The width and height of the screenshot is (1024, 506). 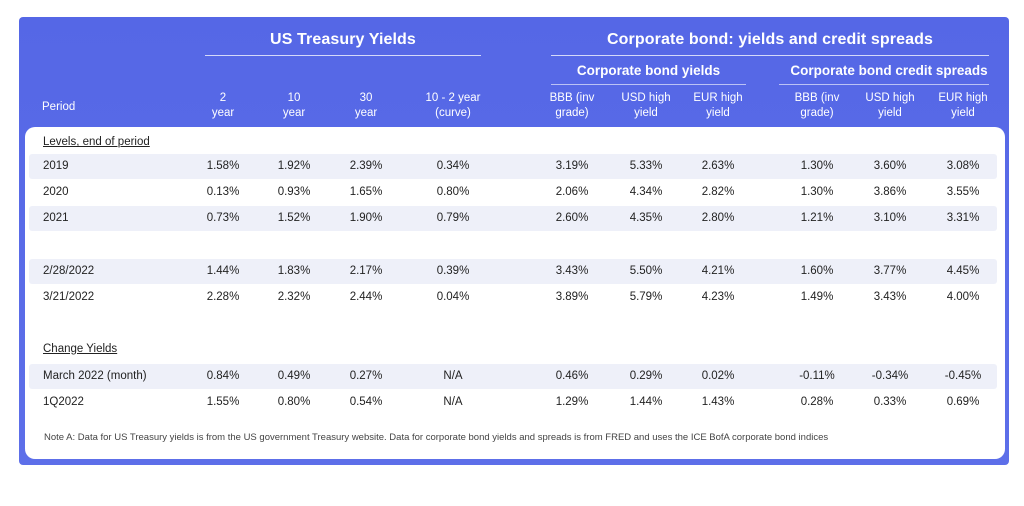 I want to click on table-cell: 0.54%, so click(x=366, y=402).